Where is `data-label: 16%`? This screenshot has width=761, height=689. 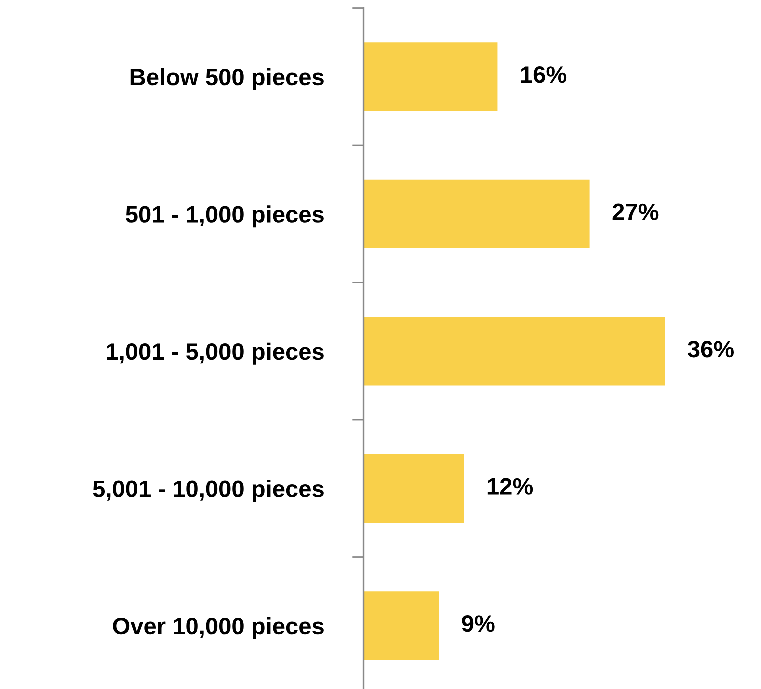 data-label: 16% is located at coordinates (544, 75).